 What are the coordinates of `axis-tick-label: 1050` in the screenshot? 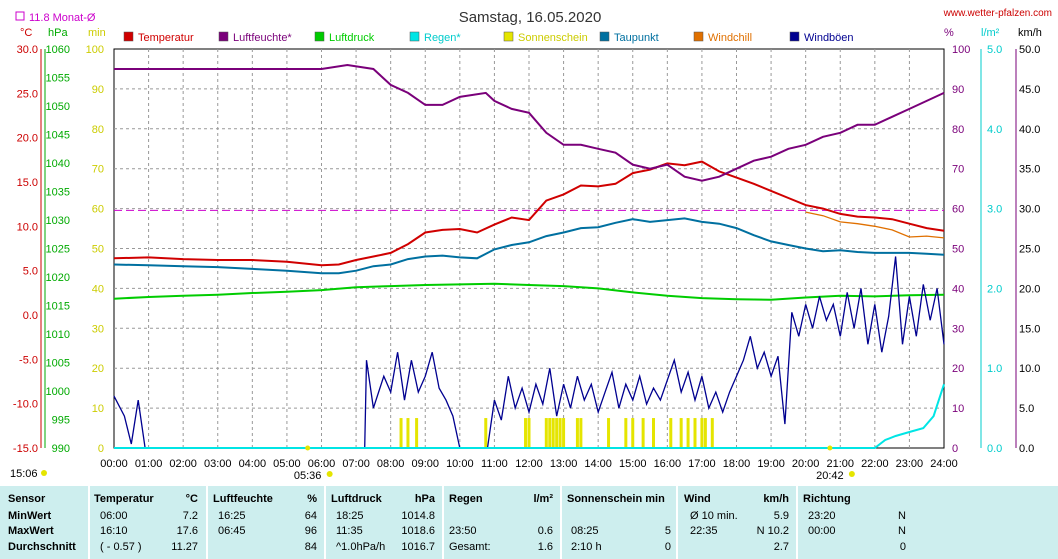 It's located at (58, 107).